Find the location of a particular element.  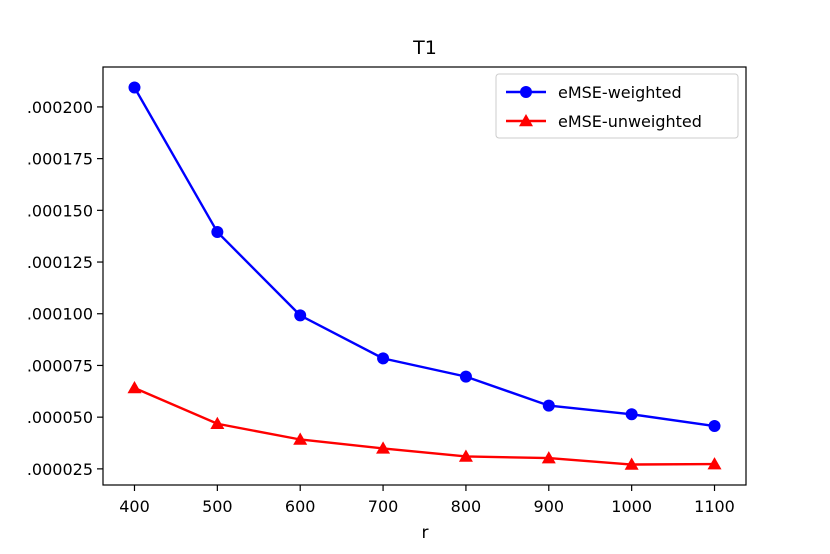

x-tick-label: 700 is located at coordinates (383, 506).